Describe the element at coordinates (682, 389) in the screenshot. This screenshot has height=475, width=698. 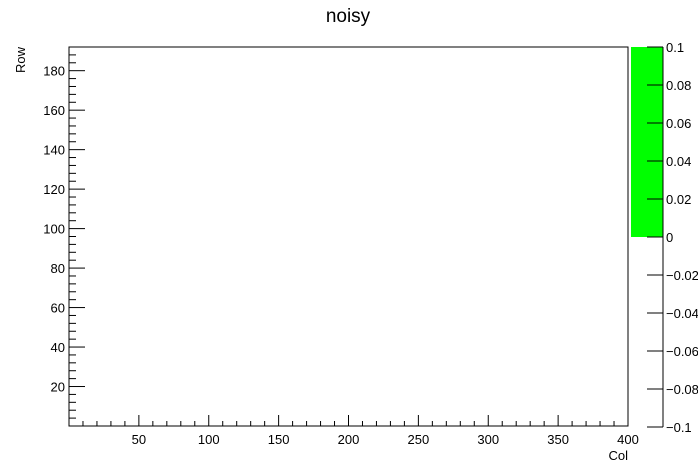
I see `color-scale-tick-label: −0.08` at that location.